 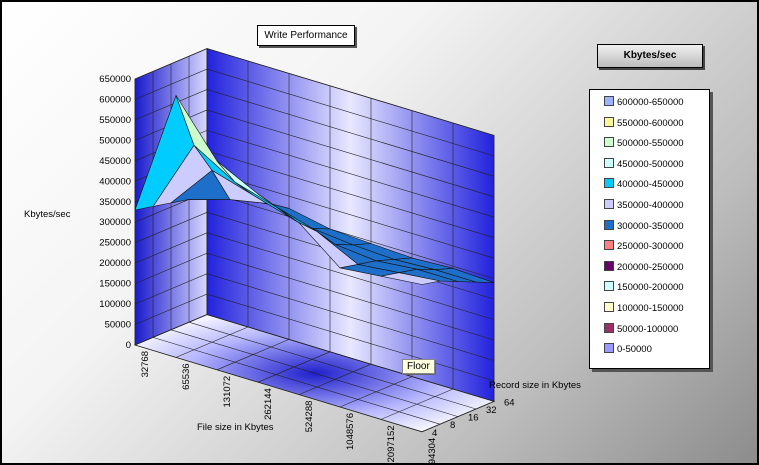 I want to click on legend-label: 200000-250000, so click(x=650, y=267).